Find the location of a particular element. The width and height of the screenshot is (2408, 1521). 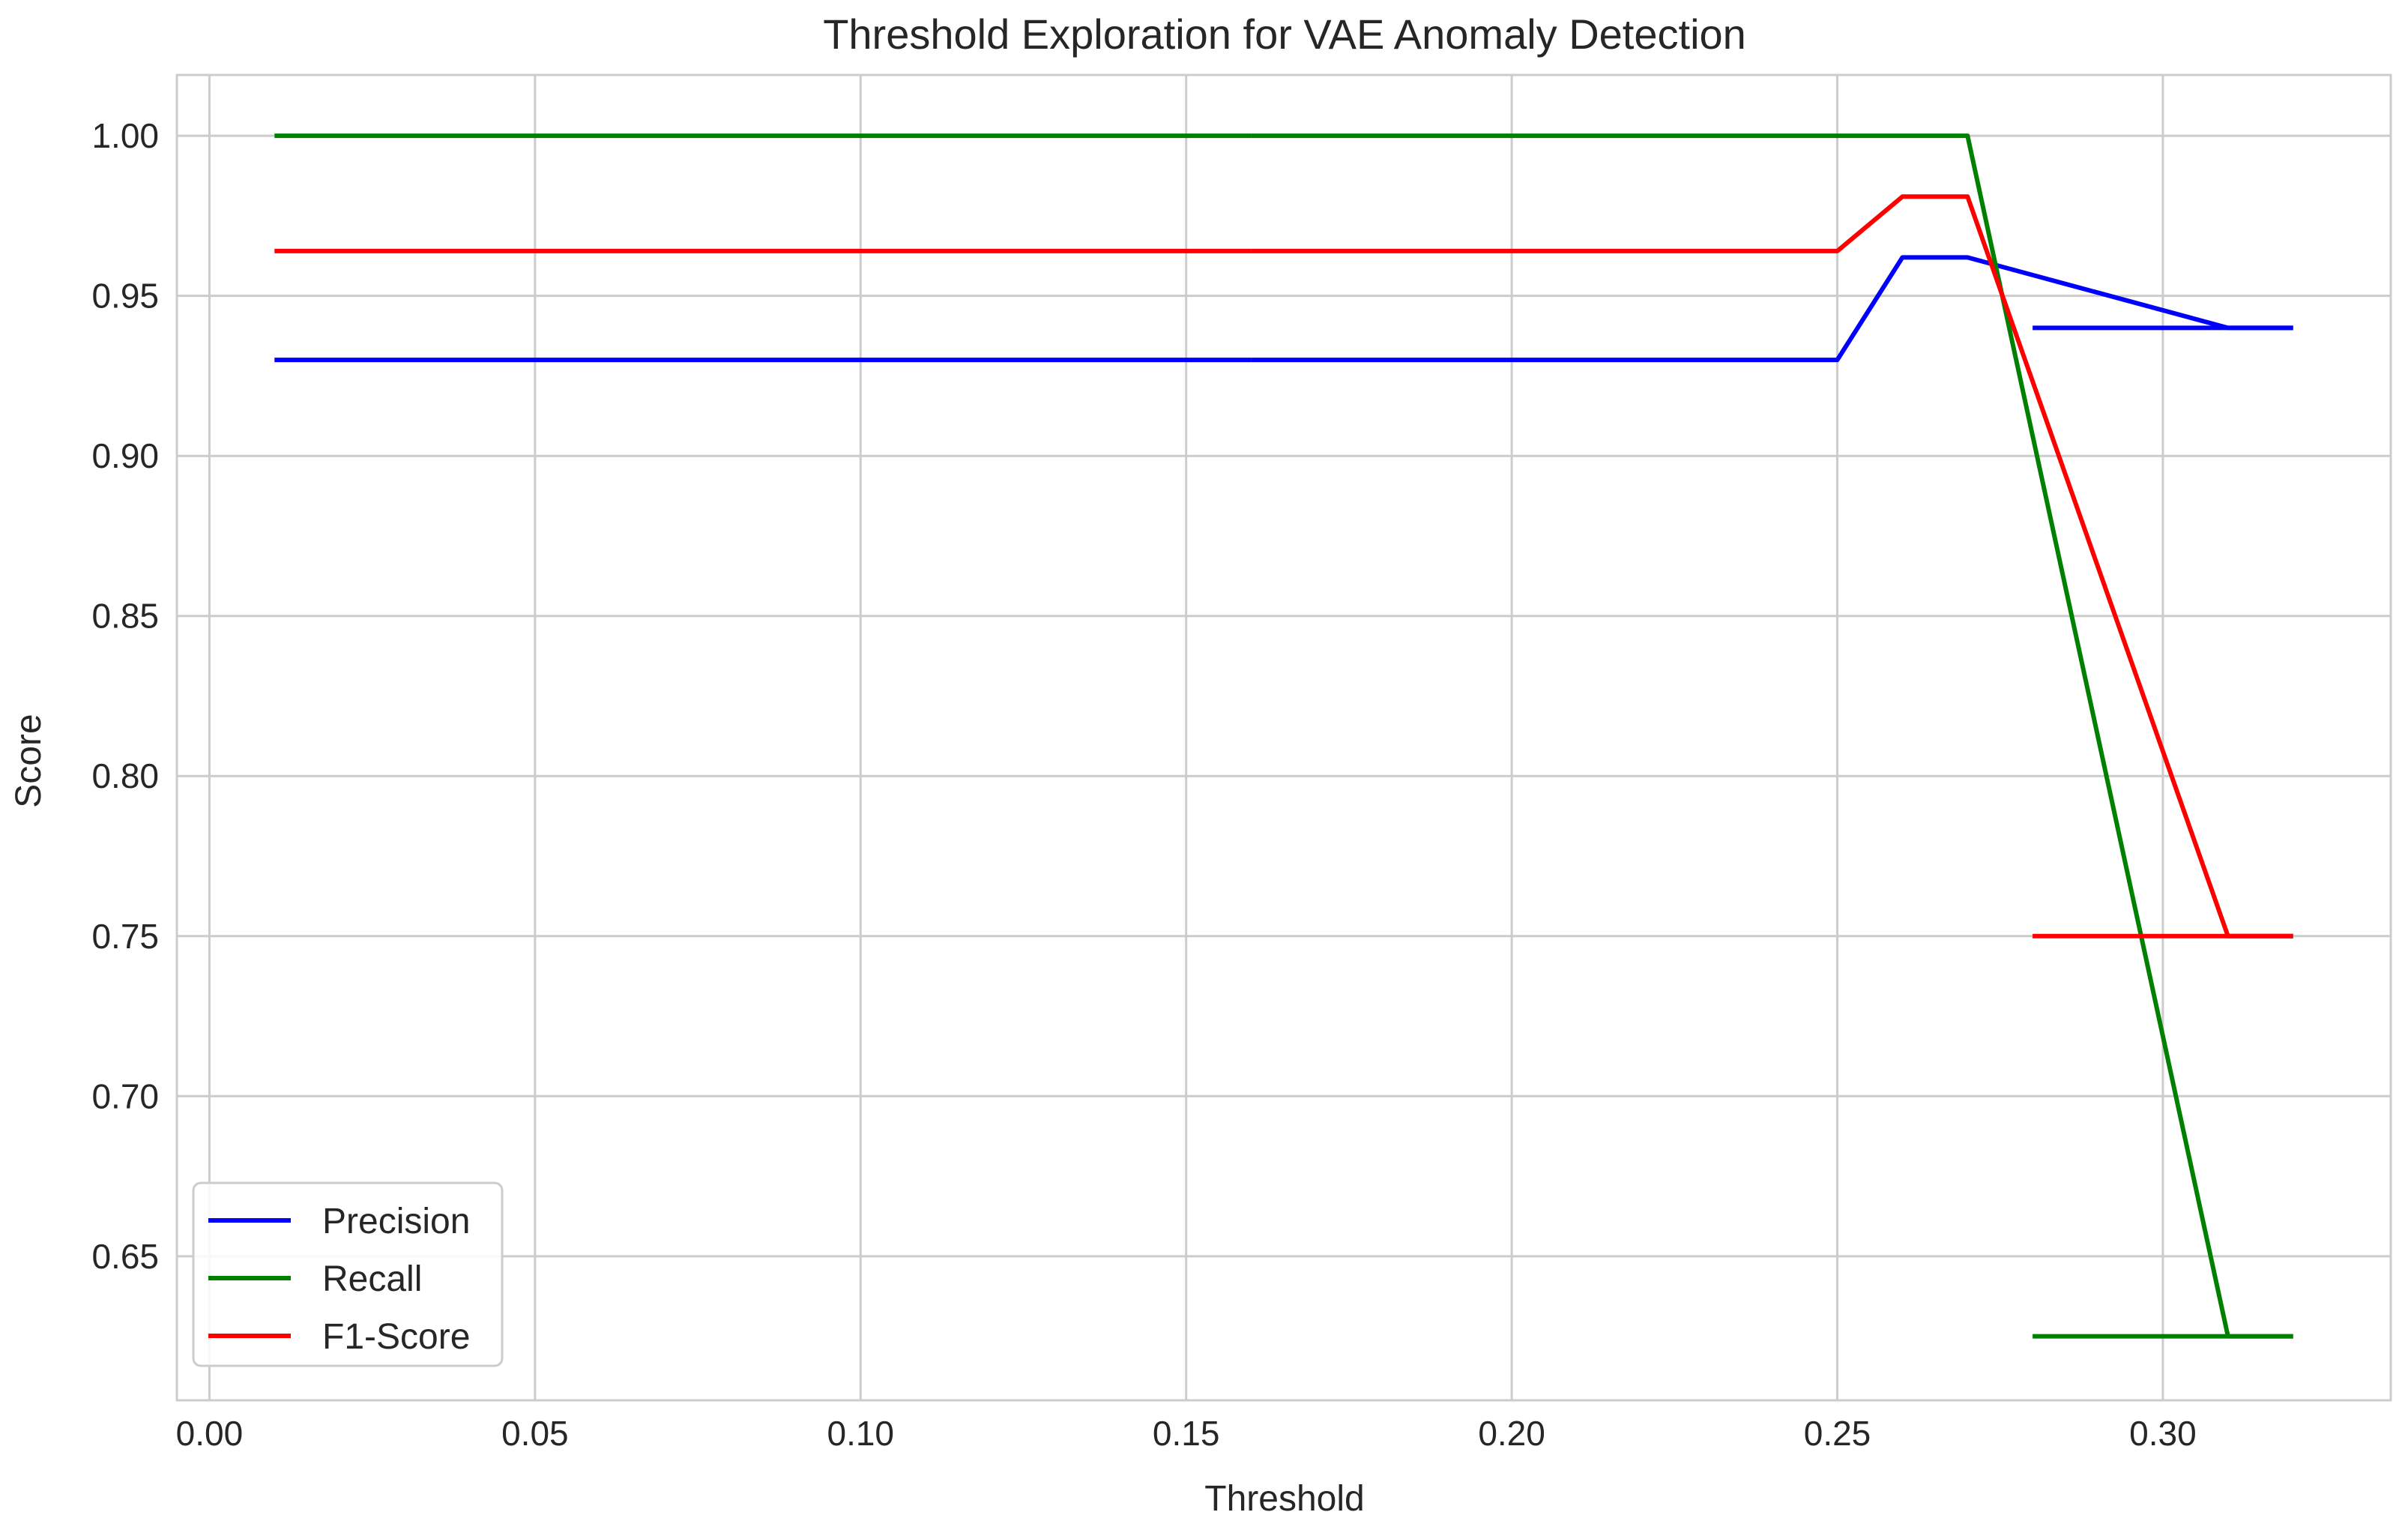

legend-label-precision: Precision is located at coordinates (396, 1221).